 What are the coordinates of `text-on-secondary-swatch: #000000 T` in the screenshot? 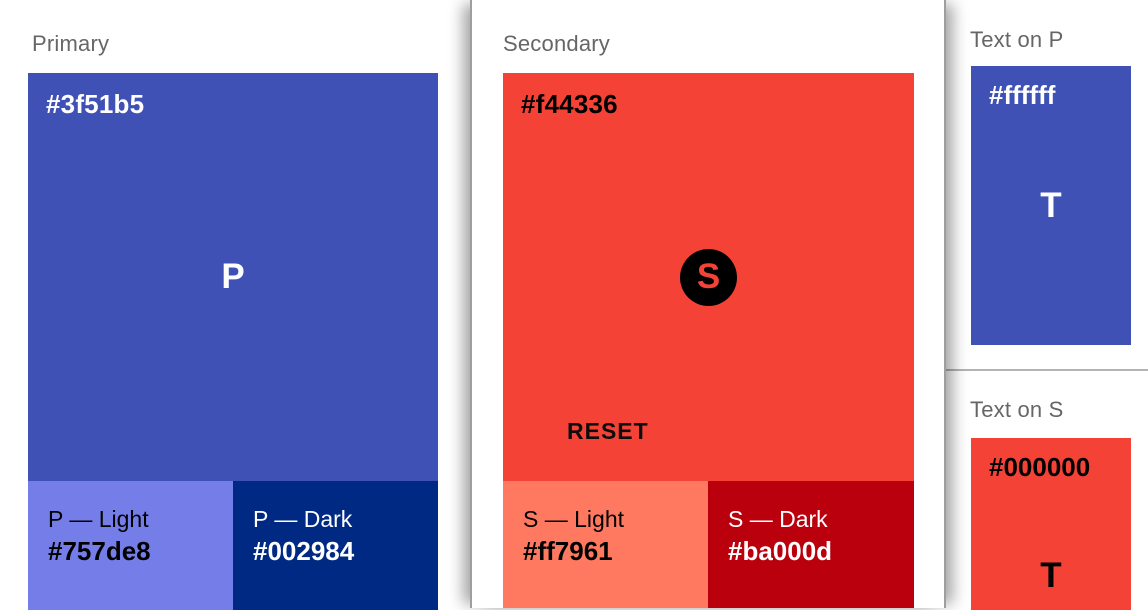 It's located at (1051, 524).